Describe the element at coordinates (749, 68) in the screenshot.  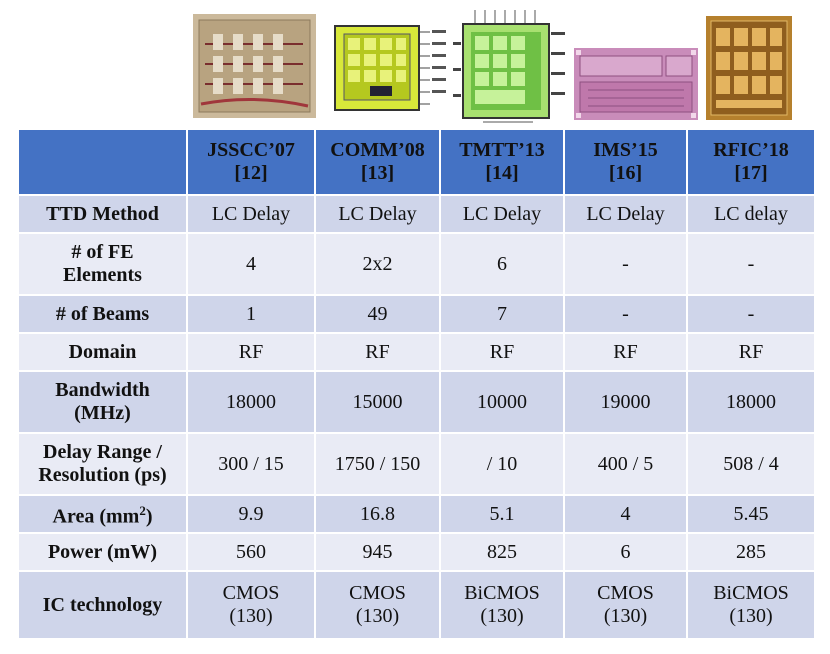
I see `die-photo-rfic18` at that location.